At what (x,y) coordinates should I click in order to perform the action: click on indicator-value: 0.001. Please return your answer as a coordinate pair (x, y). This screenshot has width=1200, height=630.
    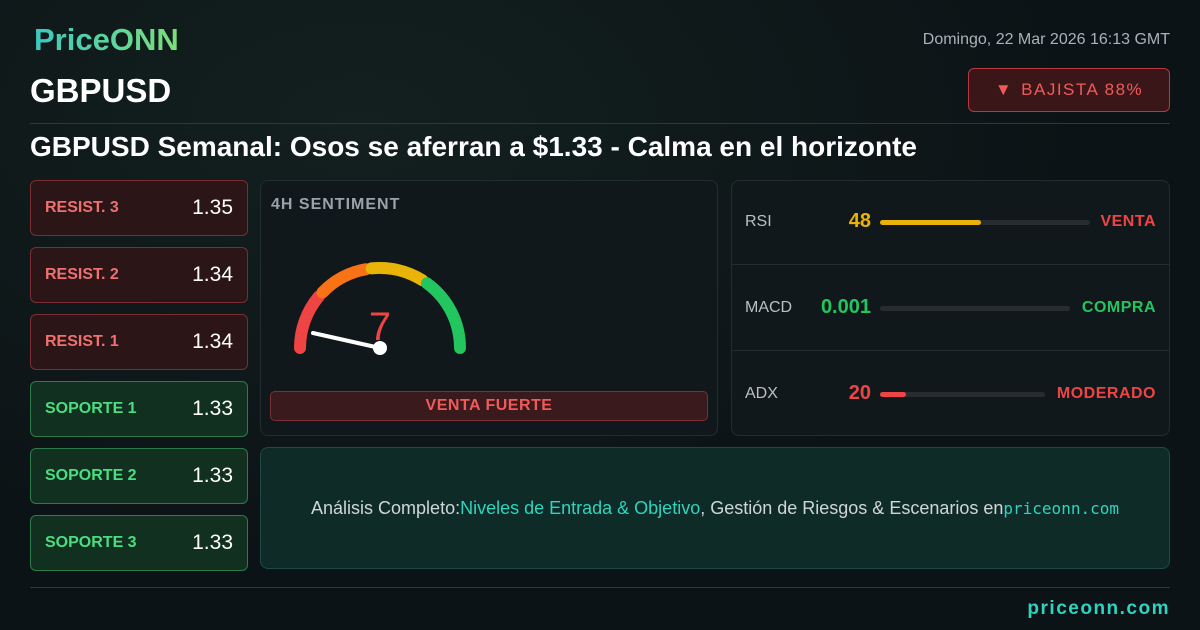
    Looking at the image, I should click on (845, 307).